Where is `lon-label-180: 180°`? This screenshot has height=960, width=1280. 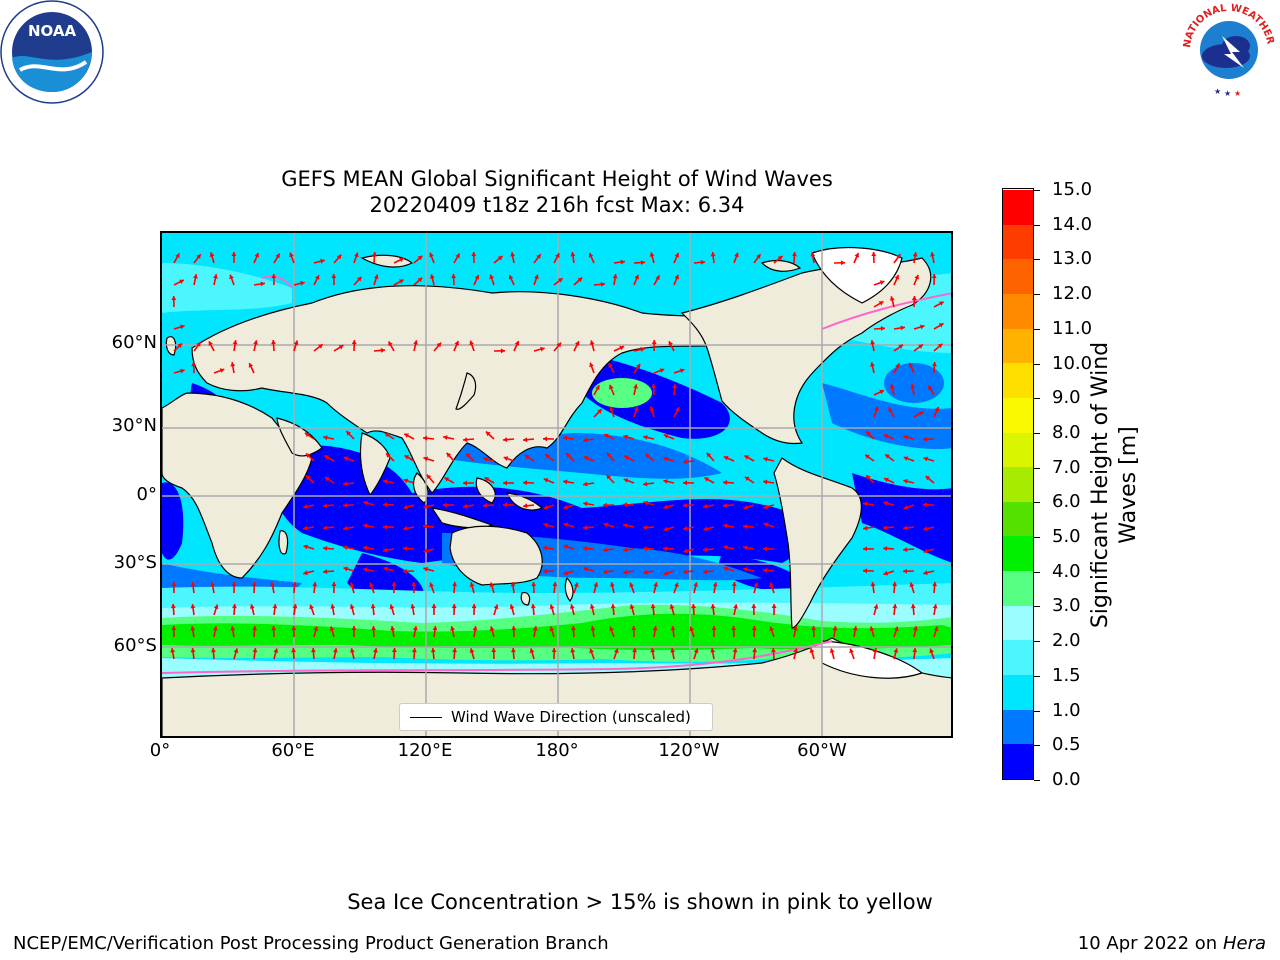
lon-label-180: 180° is located at coordinates (557, 750).